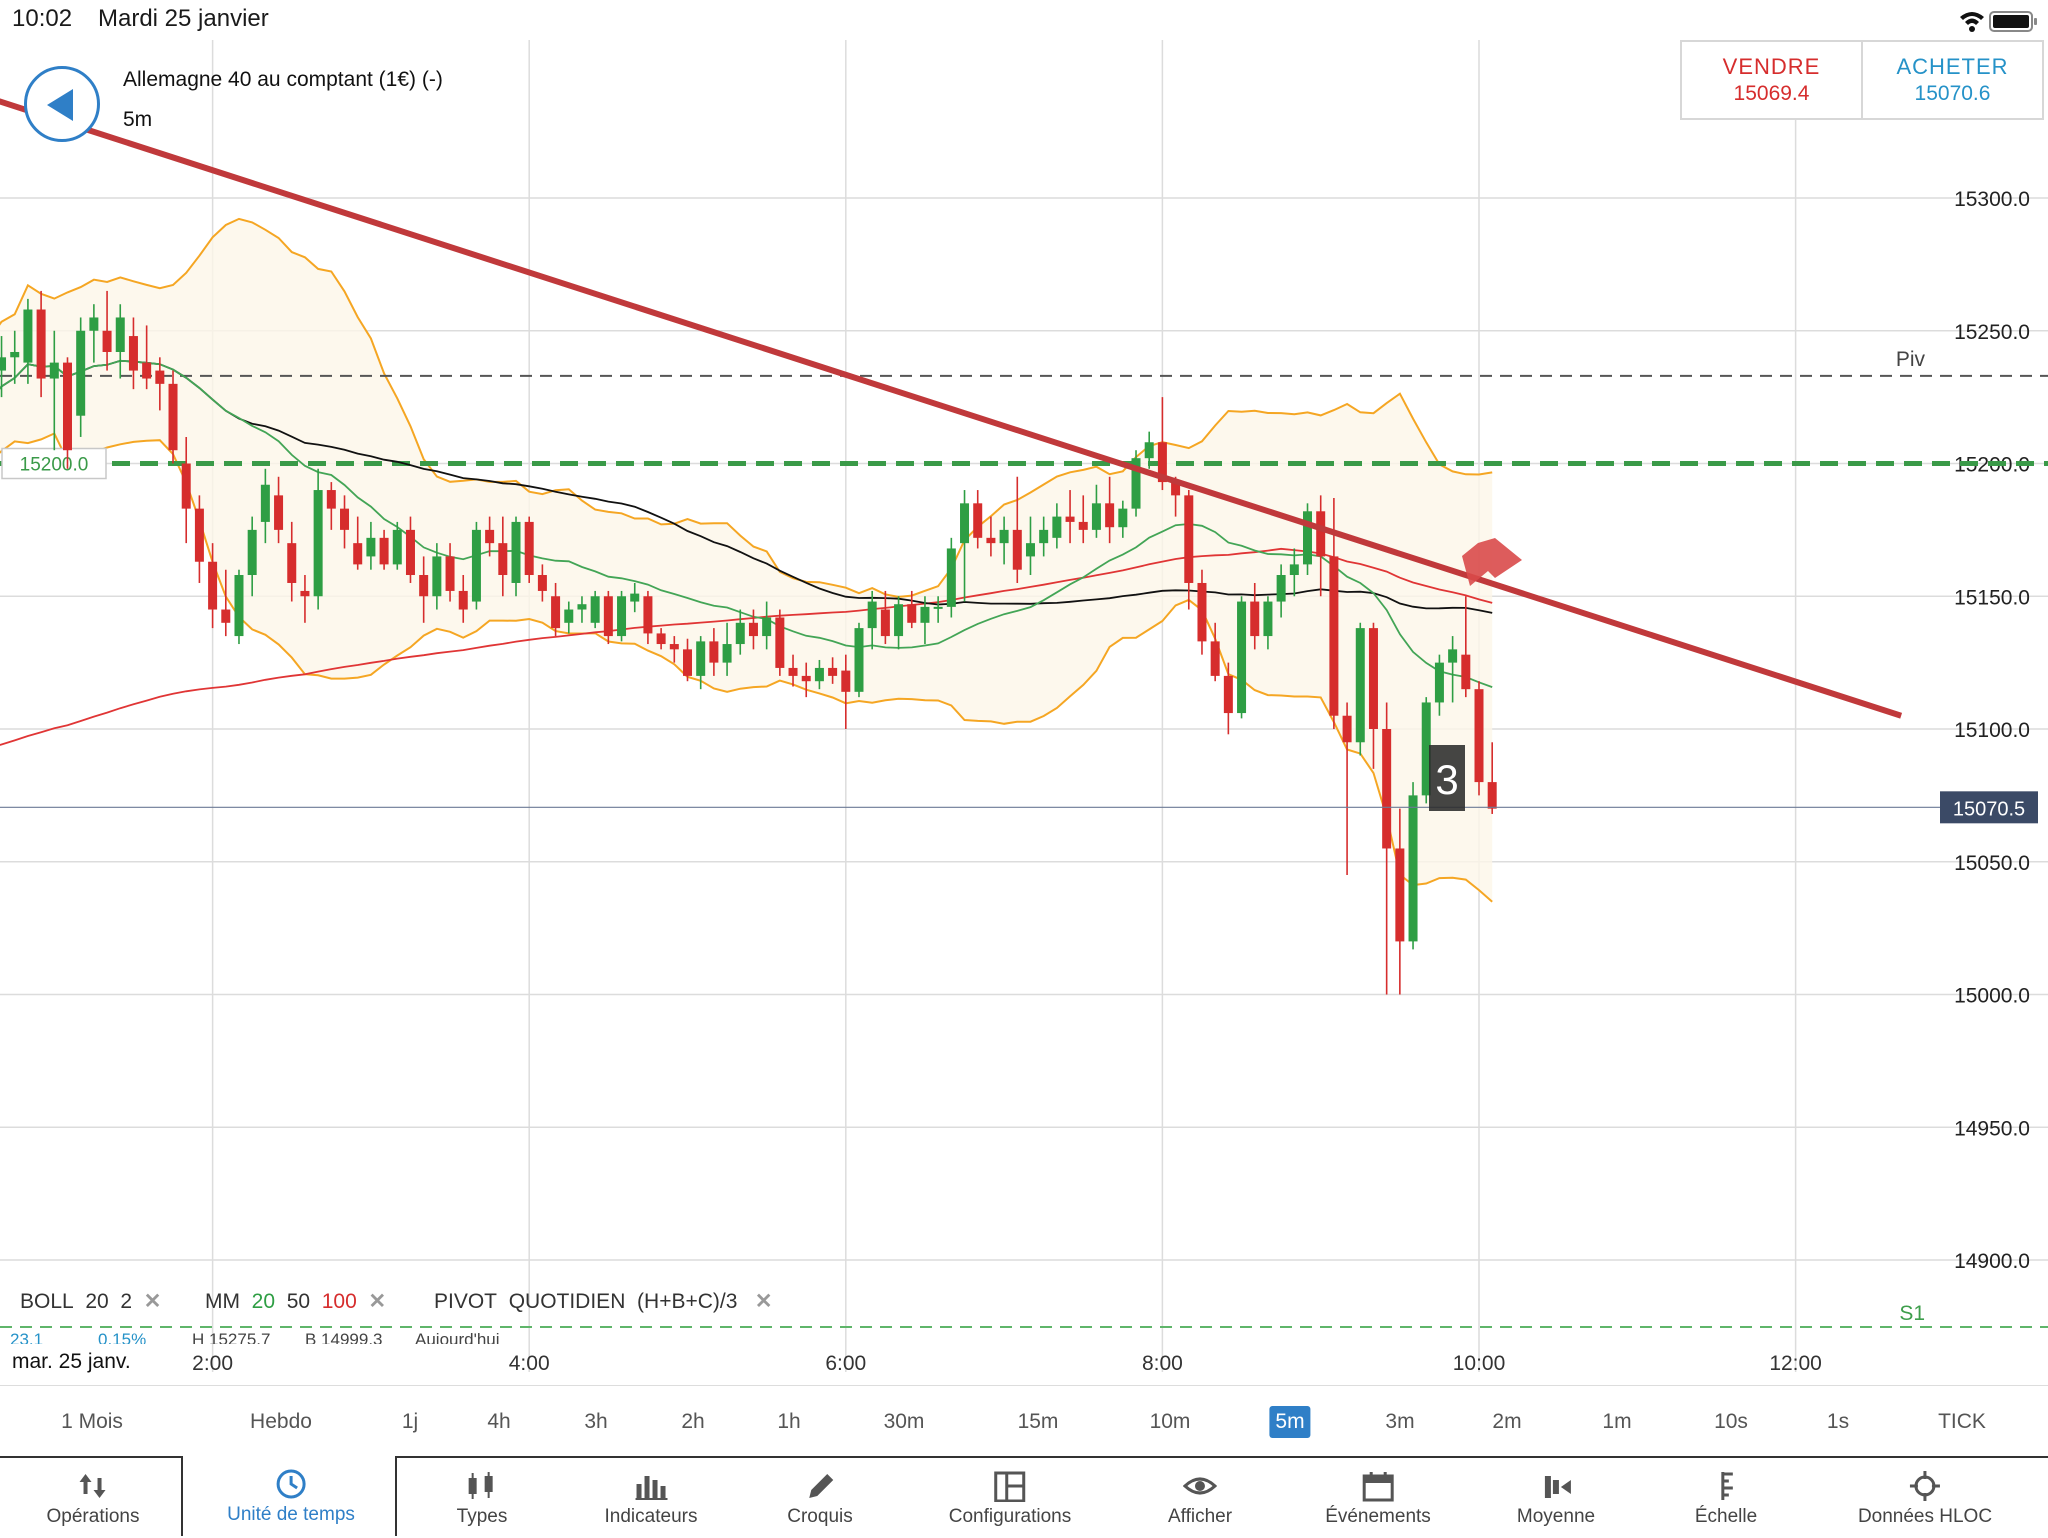  What do you see at coordinates (904, 1421) in the screenshot?
I see `timeframe-30m: 30m` at bounding box center [904, 1421].